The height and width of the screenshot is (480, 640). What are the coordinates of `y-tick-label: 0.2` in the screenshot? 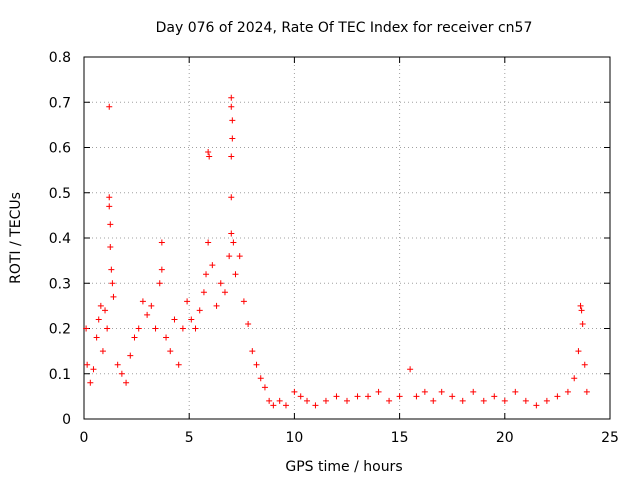 It's located at (60, 330).